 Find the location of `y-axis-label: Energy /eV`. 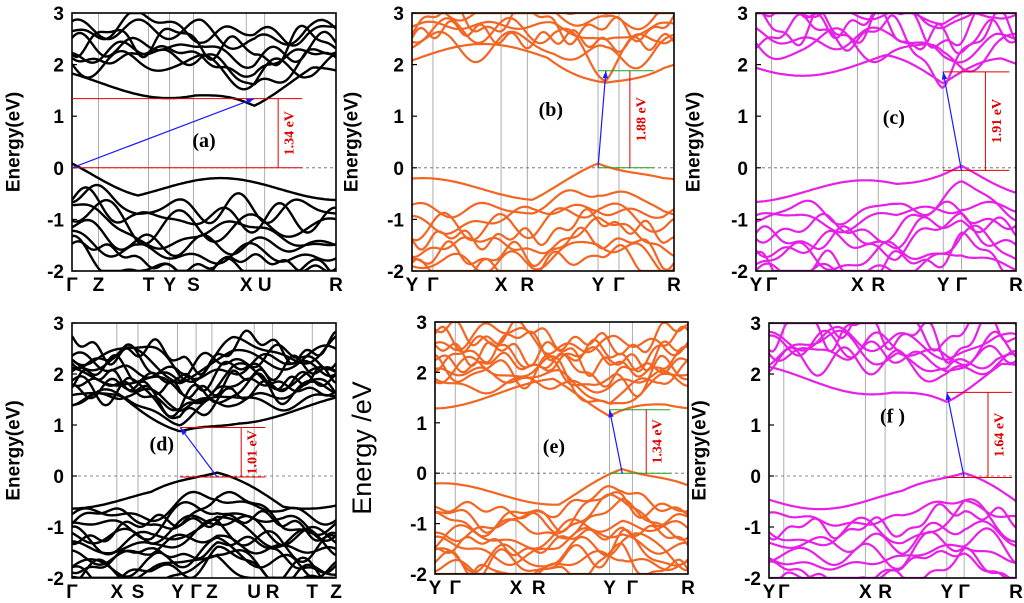

y-axis-label: Energy /eV is located at coordinates (362, 448).